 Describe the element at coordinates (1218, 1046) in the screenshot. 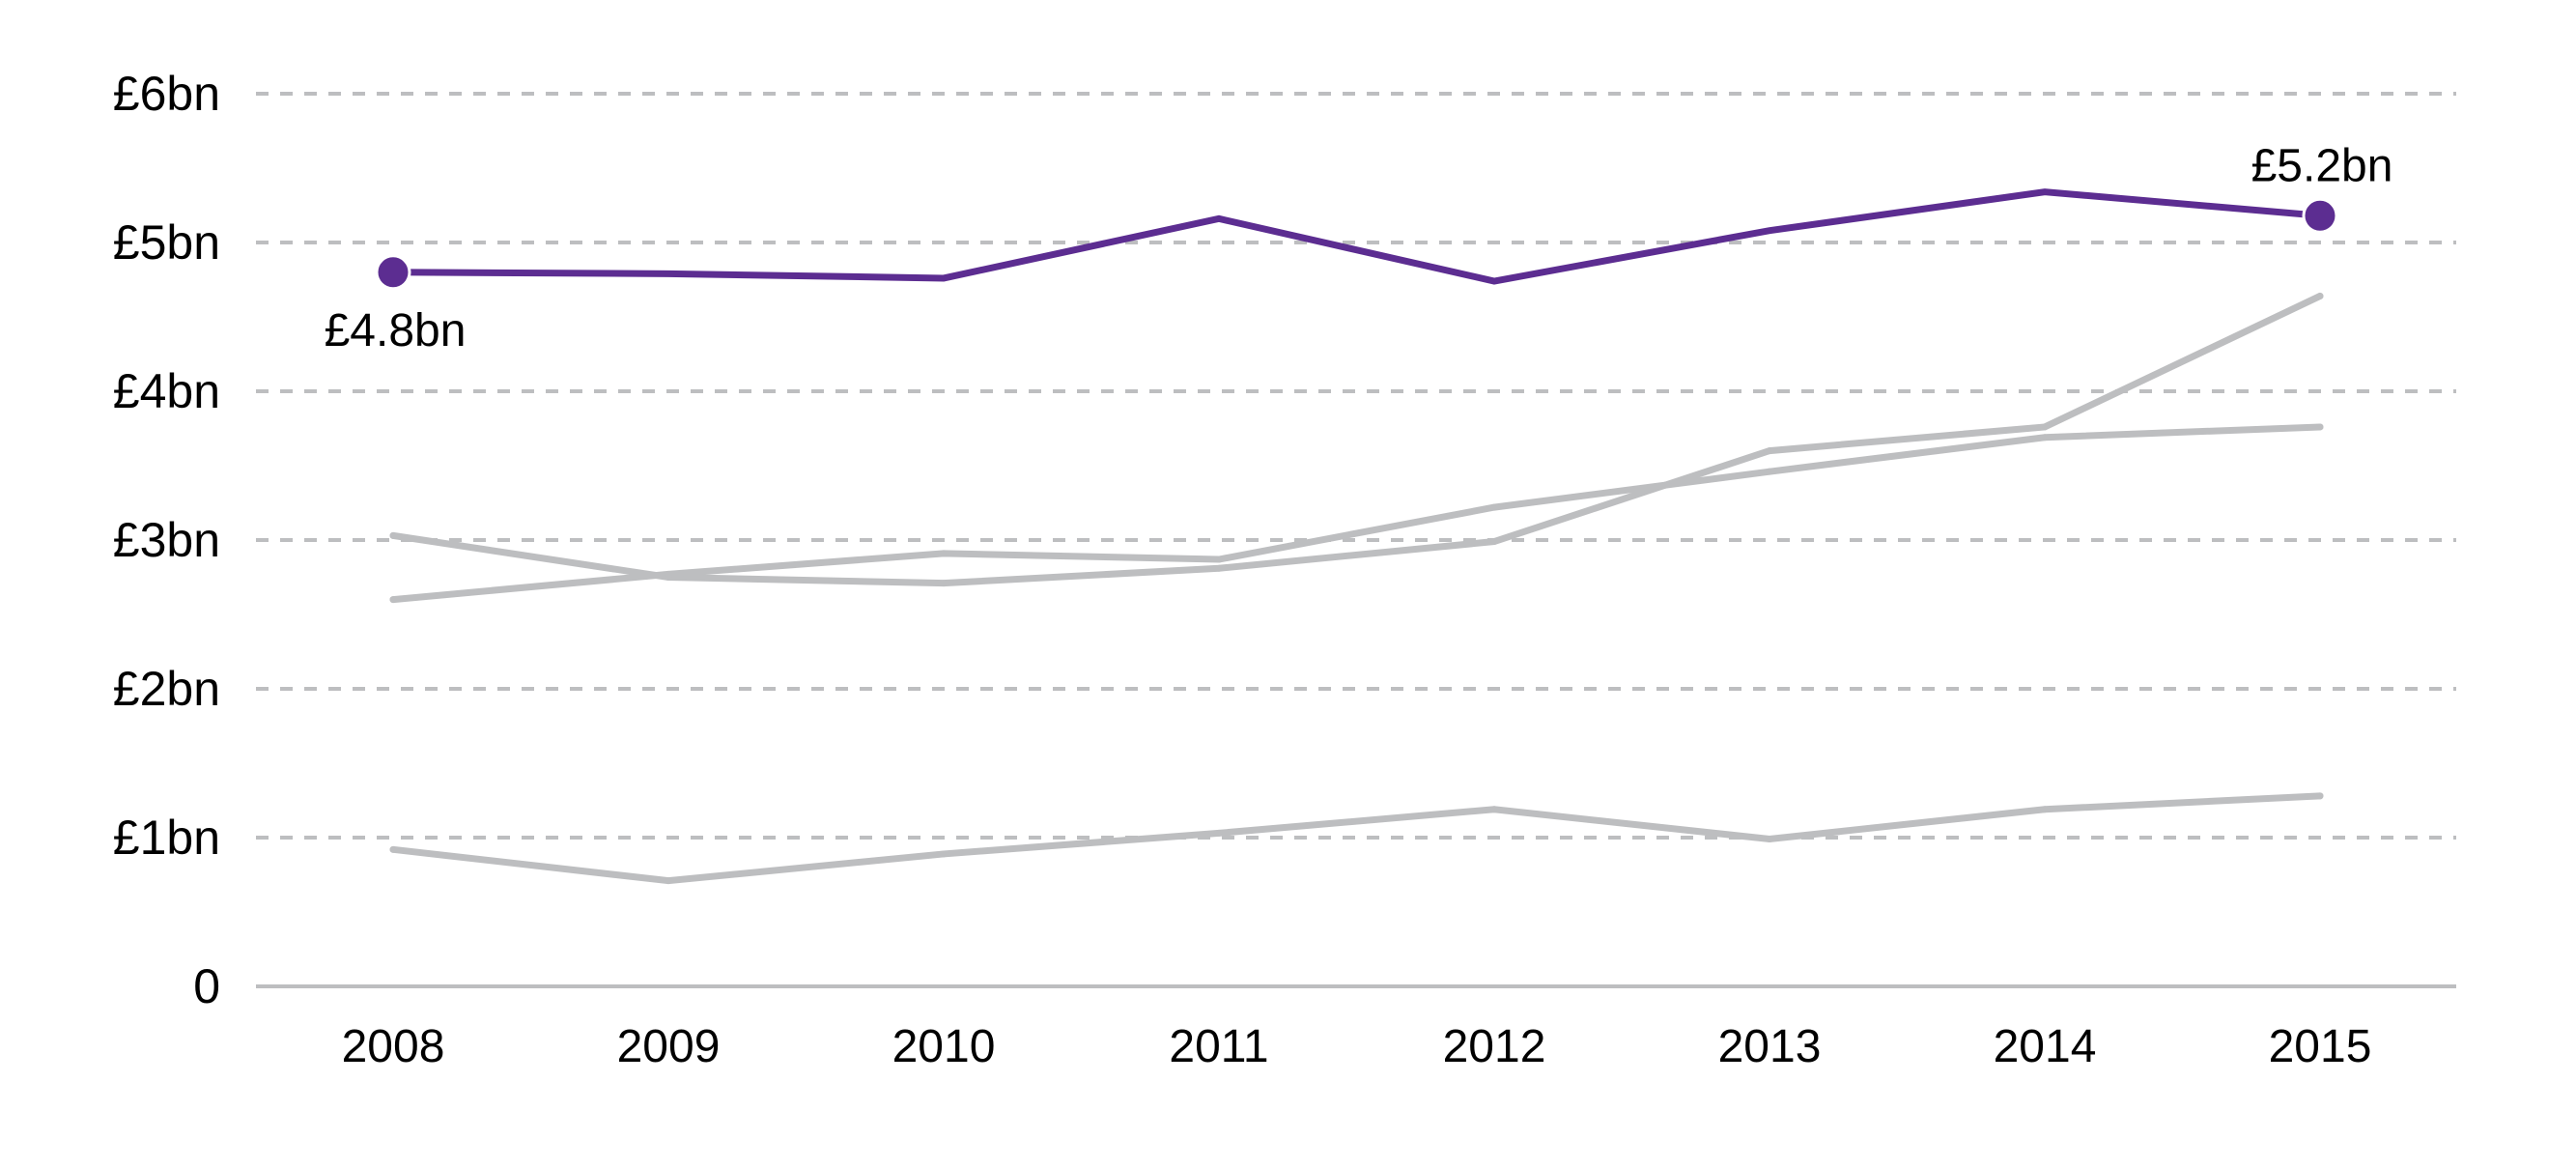

I see `x-tick-label: 2011` at that location.